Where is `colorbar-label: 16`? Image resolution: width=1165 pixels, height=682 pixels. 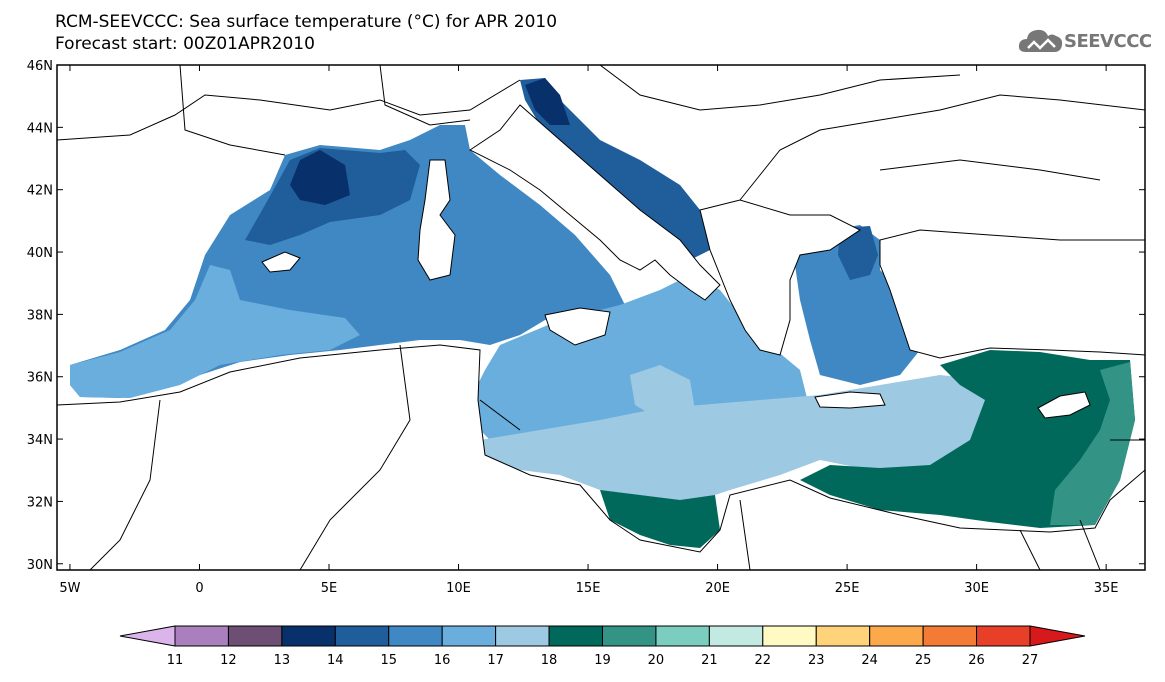 colorbar-label: 16 is located at coordinates (442, 660).